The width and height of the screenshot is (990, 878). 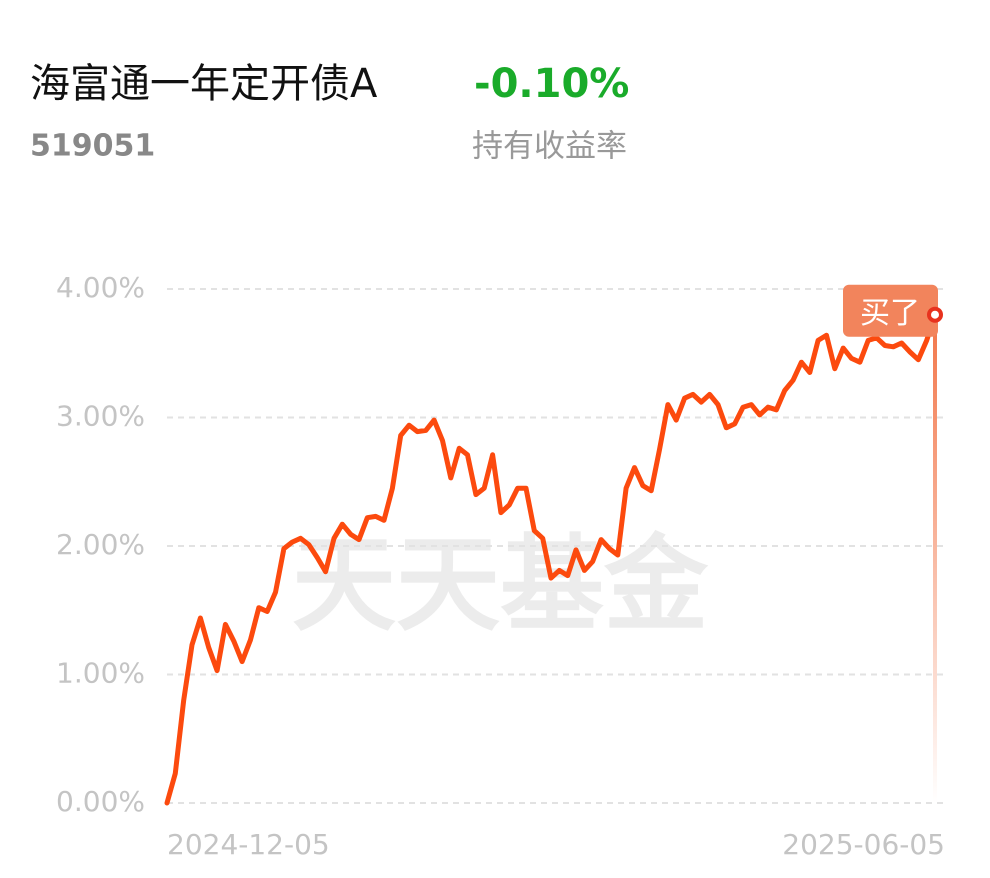 What do you see at coordinates (100, 673) in the screenshot?
I see `y-tick-label: 1.00%` at bounding box center [100, 673].